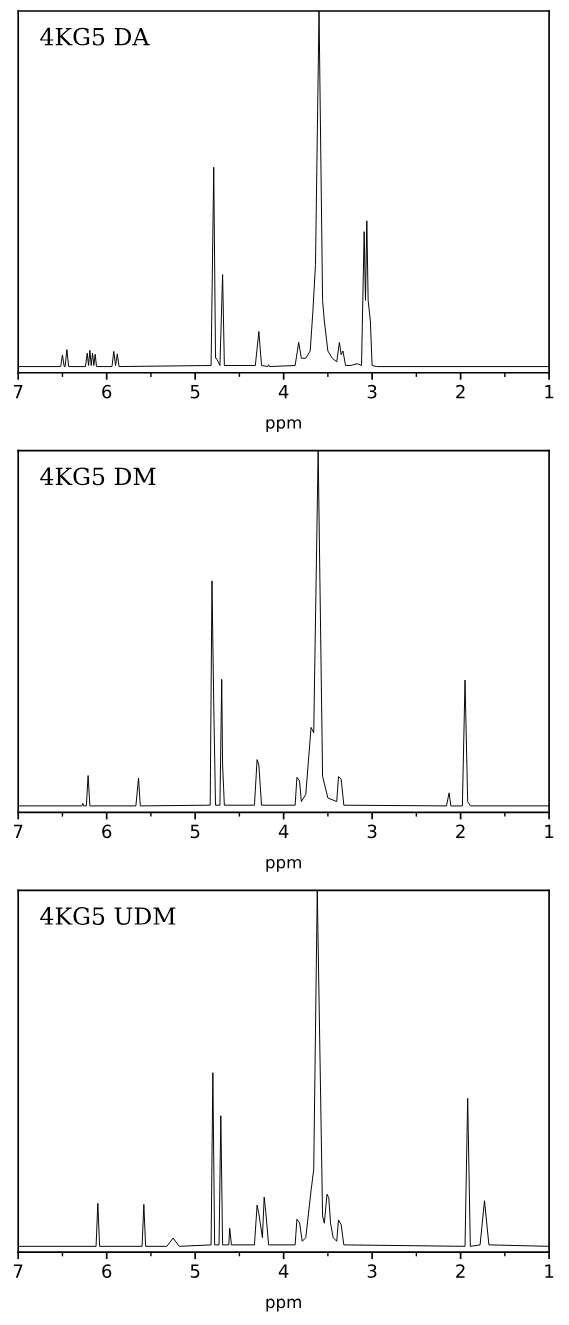  I want to click on text: 4KG5 UDM, so click(108, 916).